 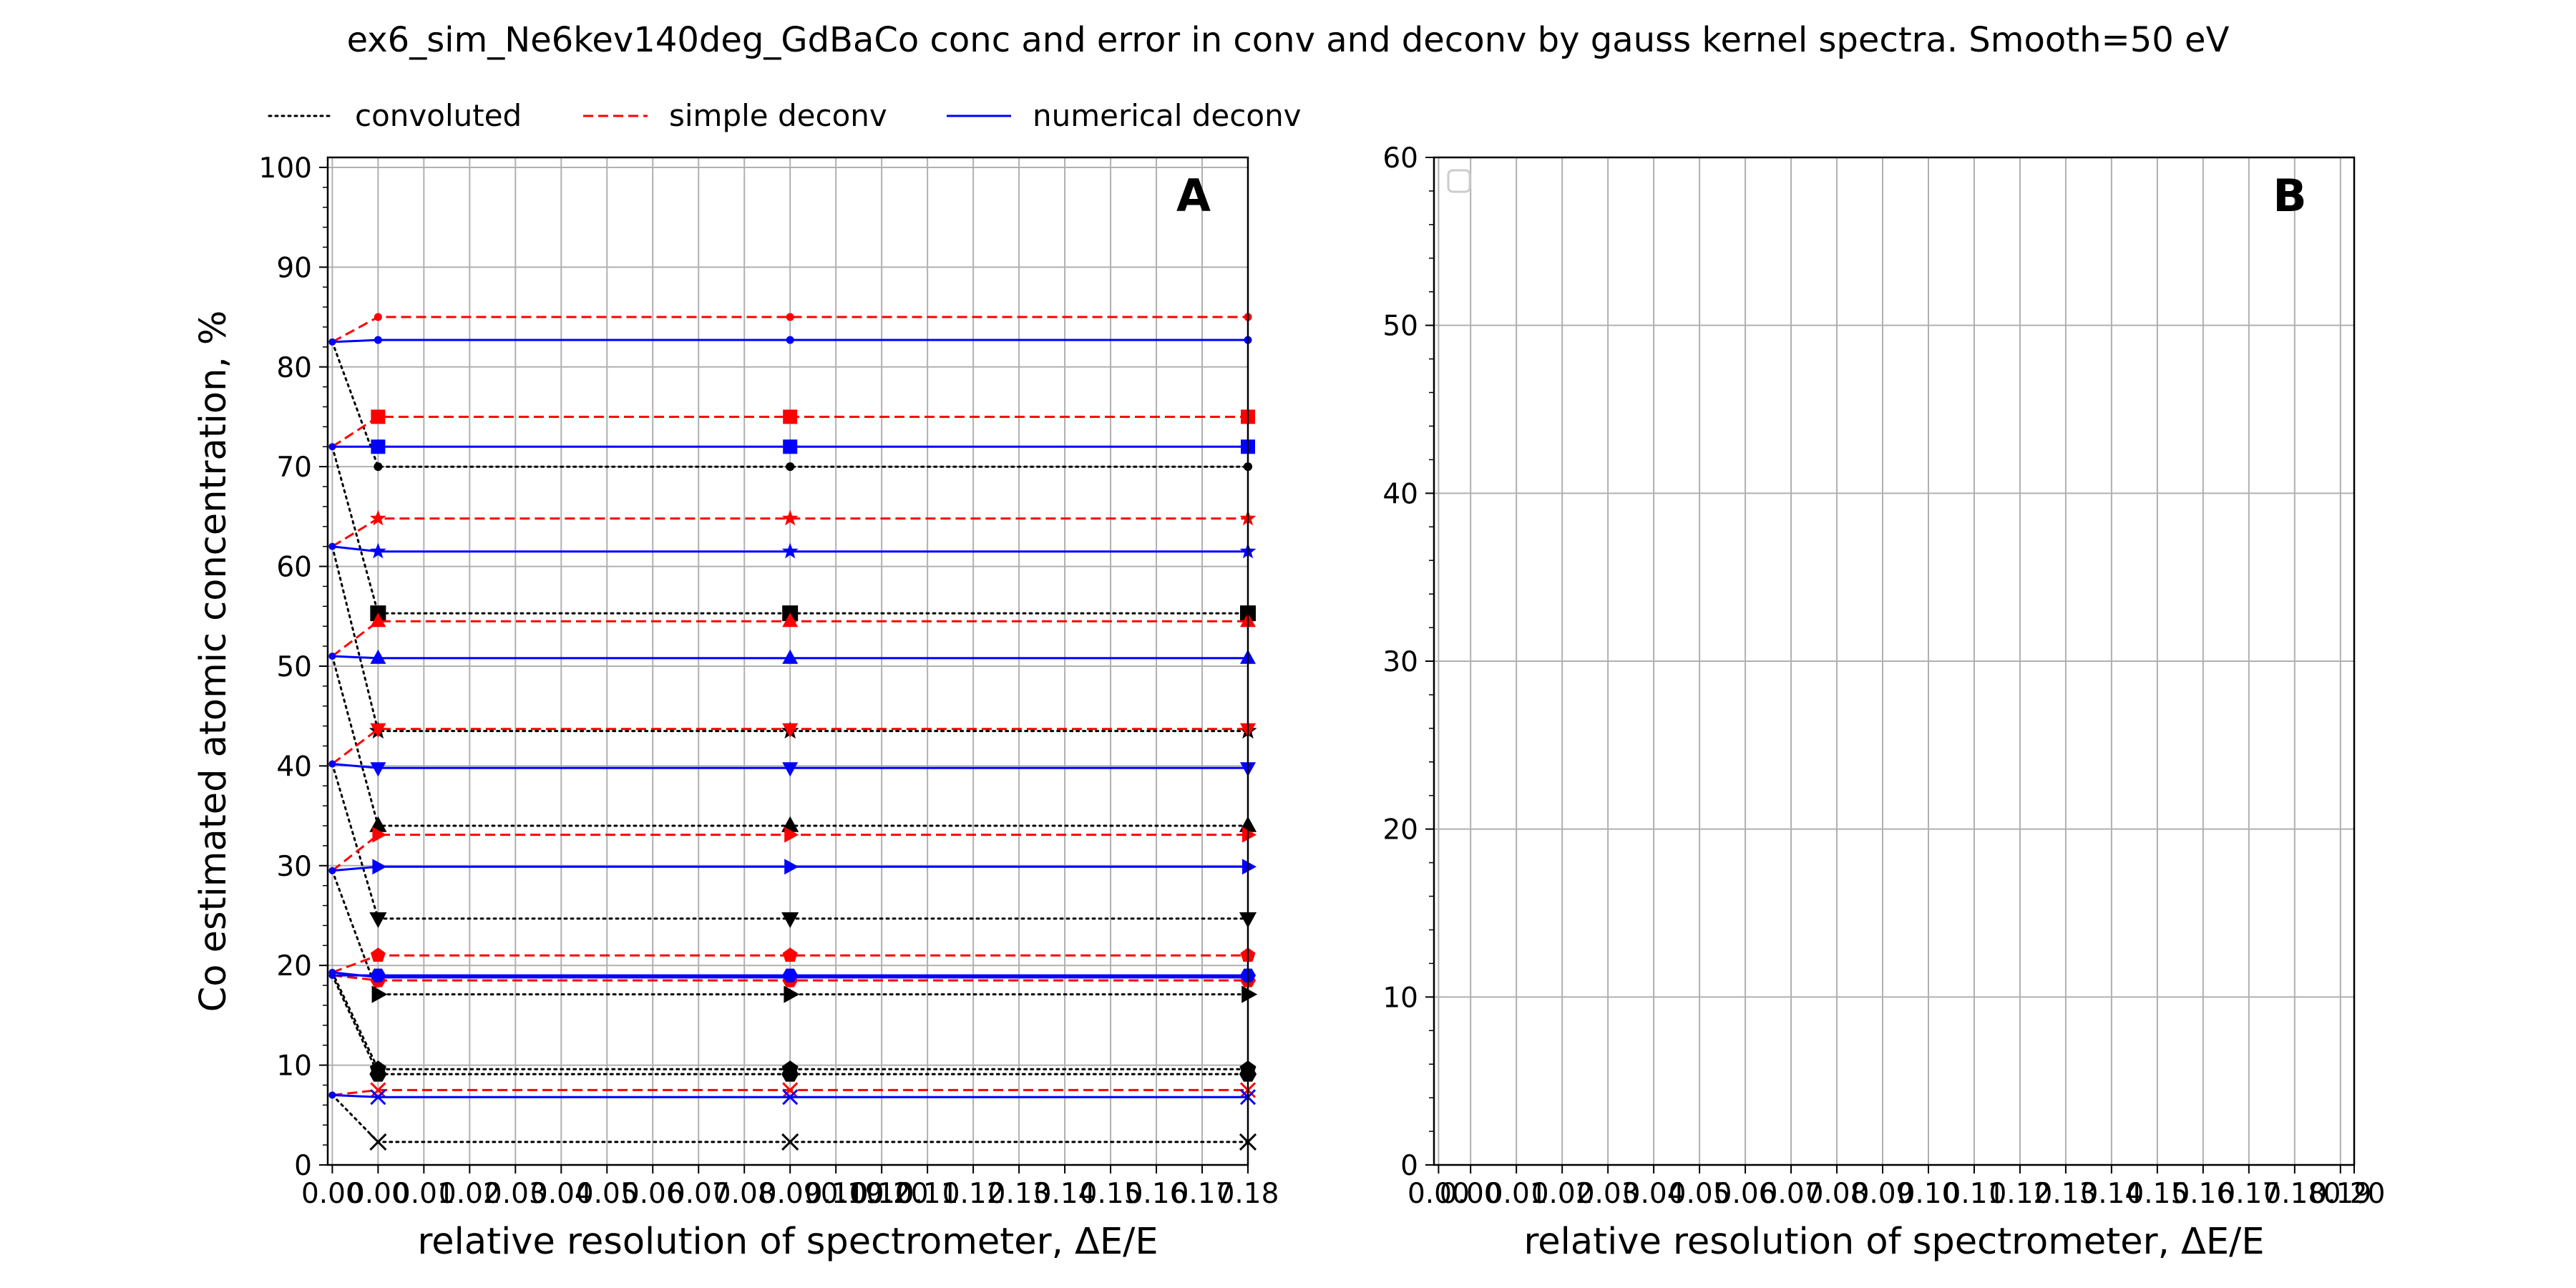 What do you see at coordinates (1883, 1194) in the screenshot?
I see `panel-b-xtick-label: 0.09` at bounding box center [1883, 1194].